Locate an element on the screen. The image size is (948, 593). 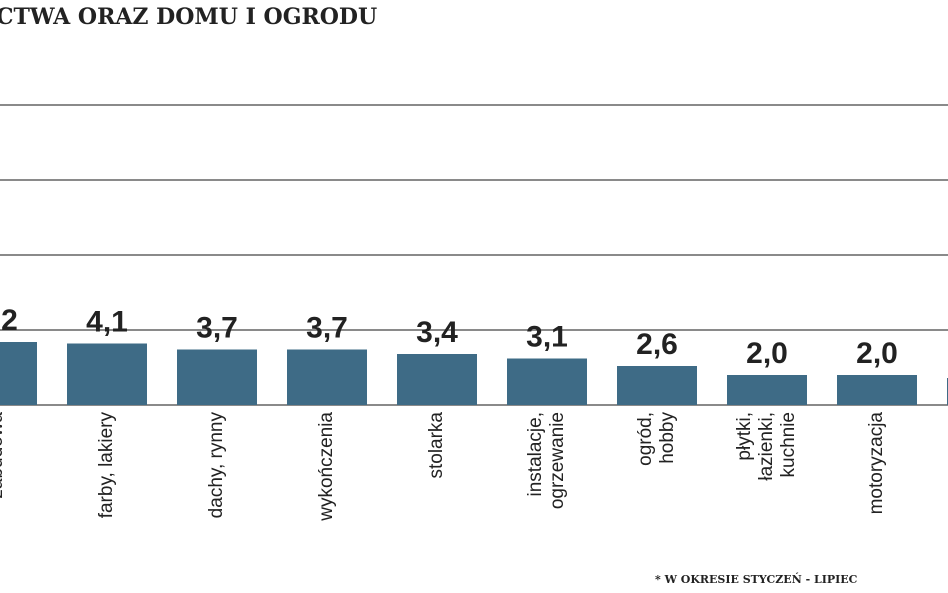
x-tick-label-group: dachy, rynny is located at coordinates (216, 465).